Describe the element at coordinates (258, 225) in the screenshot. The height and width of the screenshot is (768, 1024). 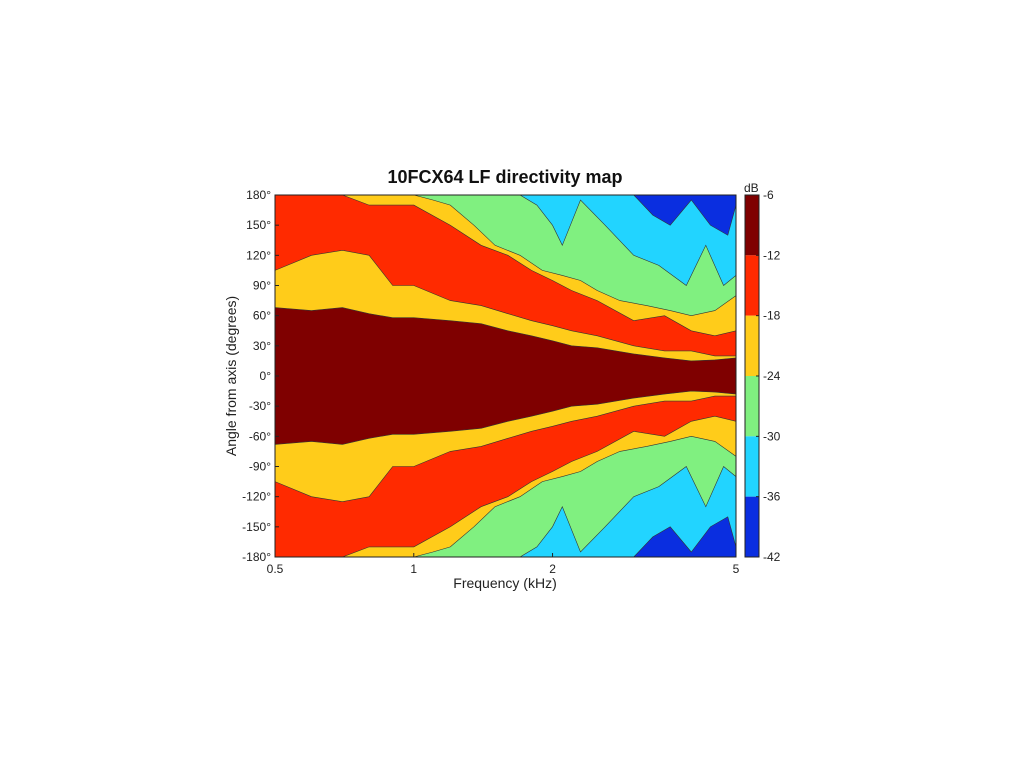
I see `y-tick-label: 150°` at that location.